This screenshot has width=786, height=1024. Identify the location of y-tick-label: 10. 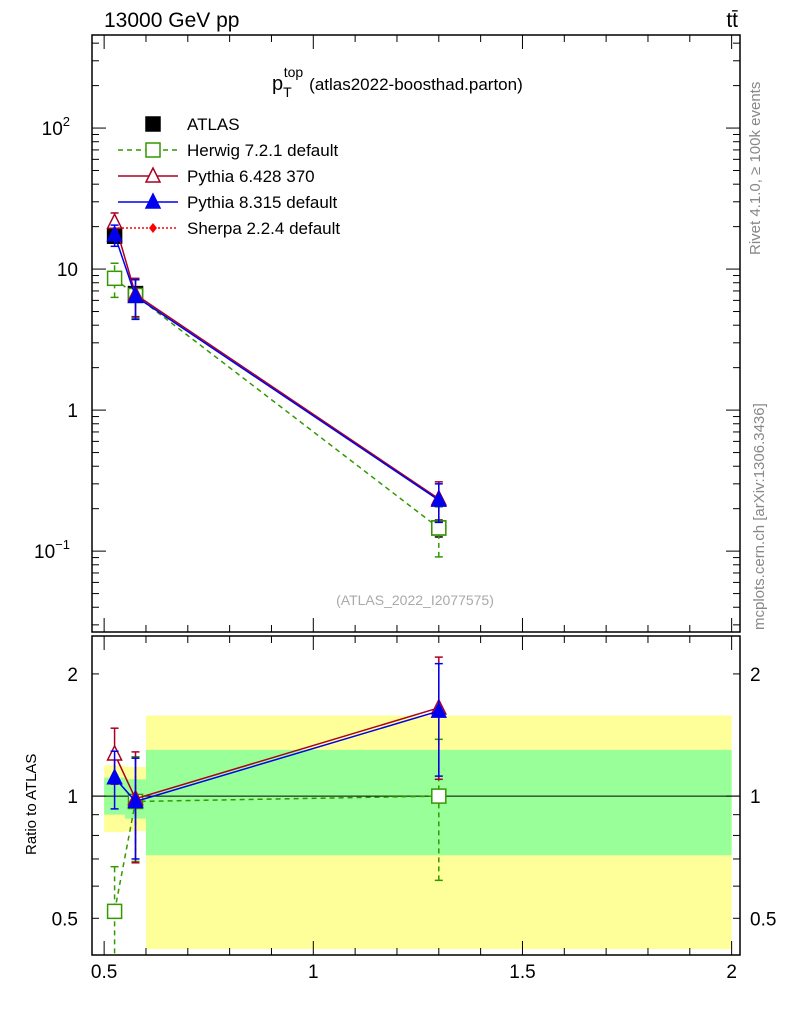
(67, 270).